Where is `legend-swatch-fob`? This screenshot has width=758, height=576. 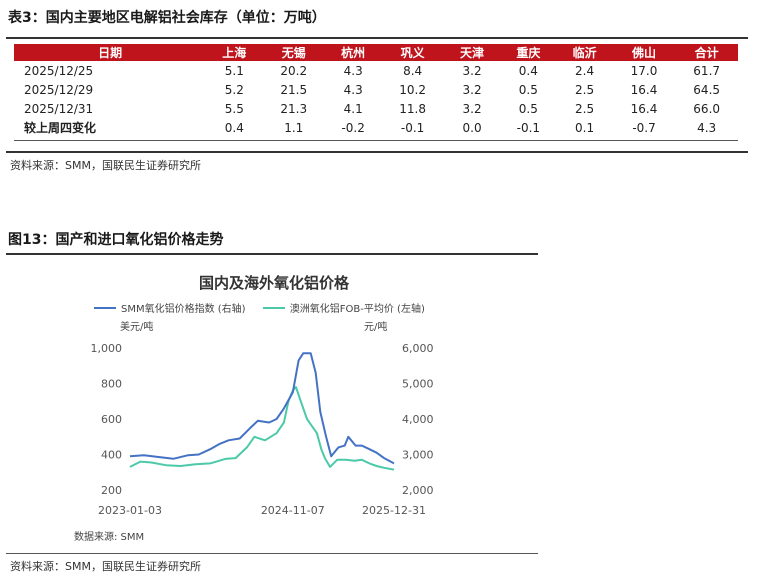 legend-swatch-fob is located at coordinates (273, 307).